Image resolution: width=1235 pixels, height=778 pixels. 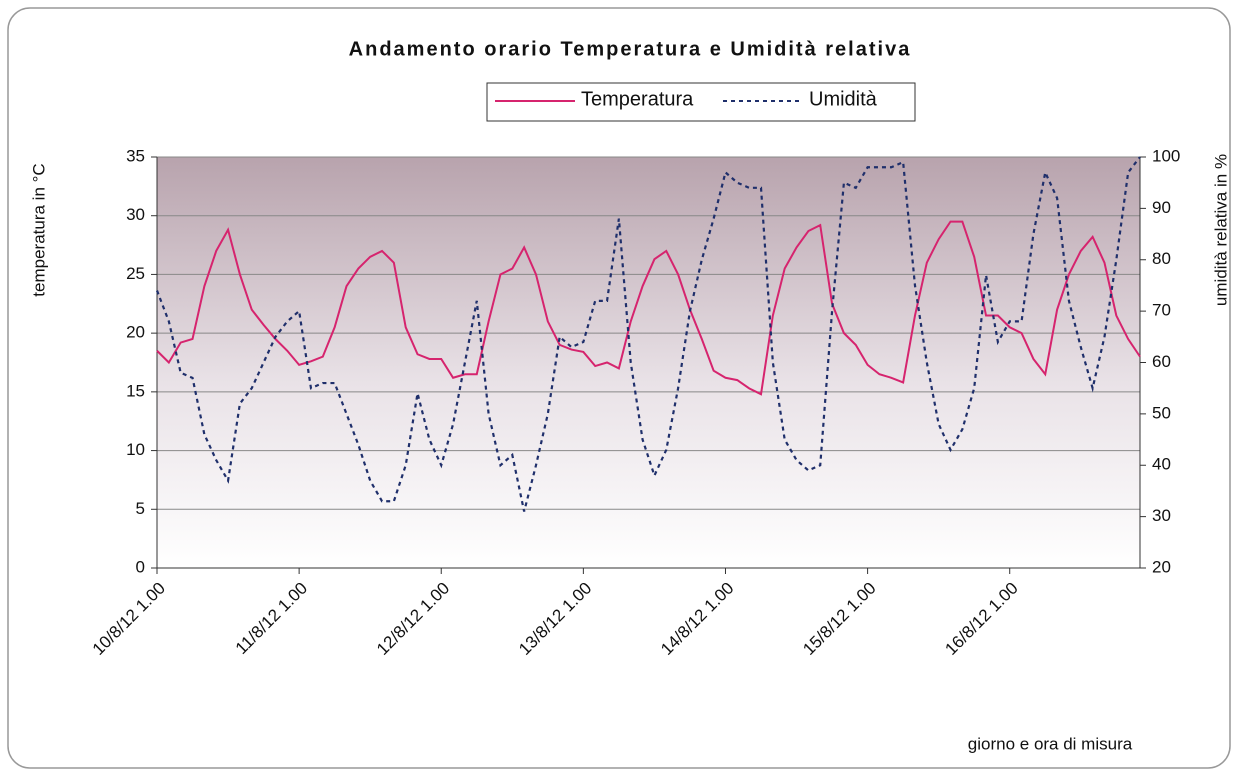 I want to click on y-axis-label: temperatura in °C, so click(x=38, y=229).